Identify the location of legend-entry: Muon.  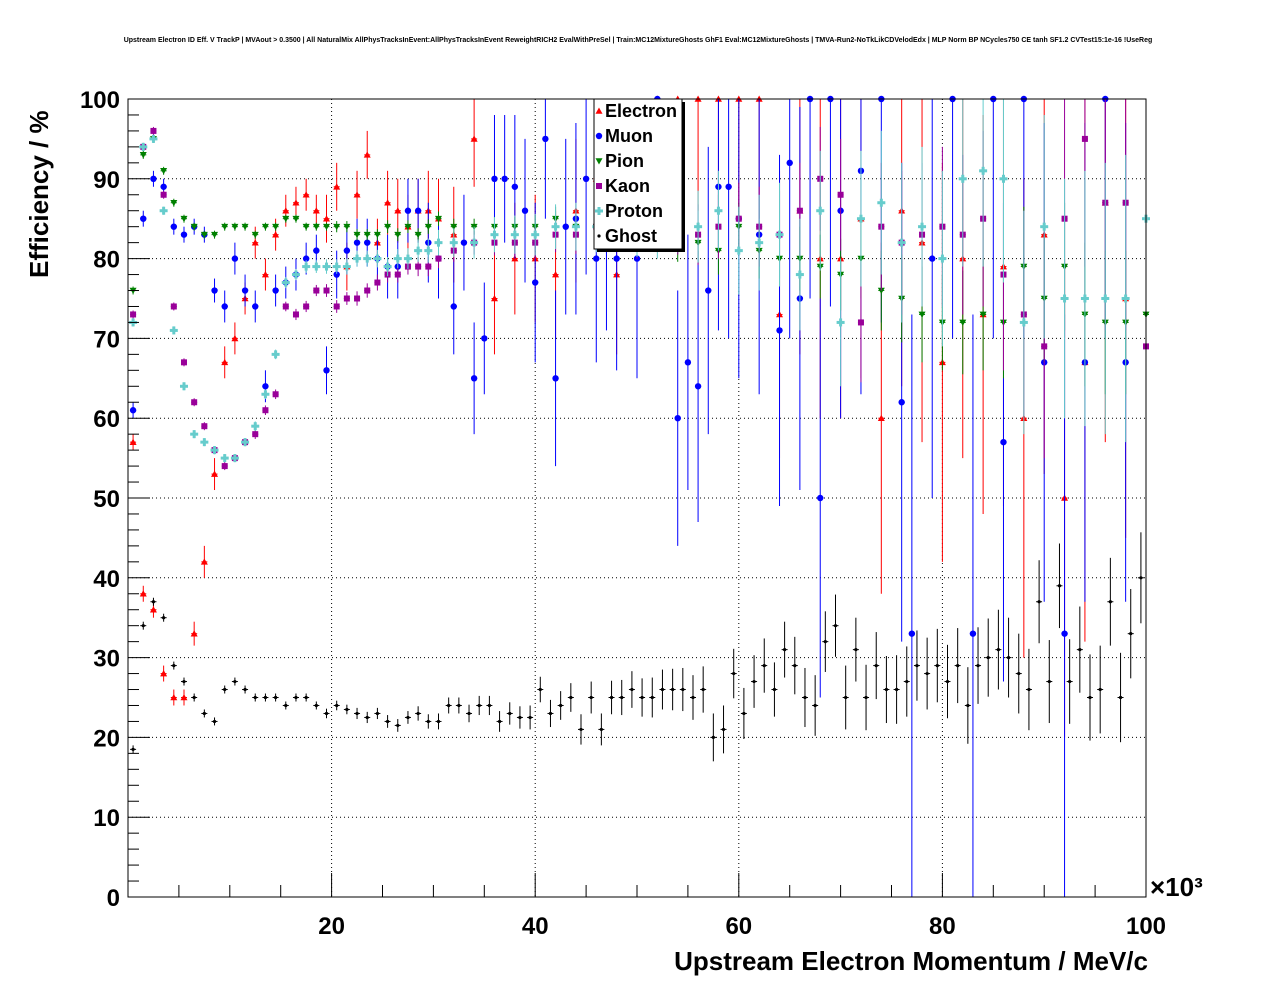
(624, 136).